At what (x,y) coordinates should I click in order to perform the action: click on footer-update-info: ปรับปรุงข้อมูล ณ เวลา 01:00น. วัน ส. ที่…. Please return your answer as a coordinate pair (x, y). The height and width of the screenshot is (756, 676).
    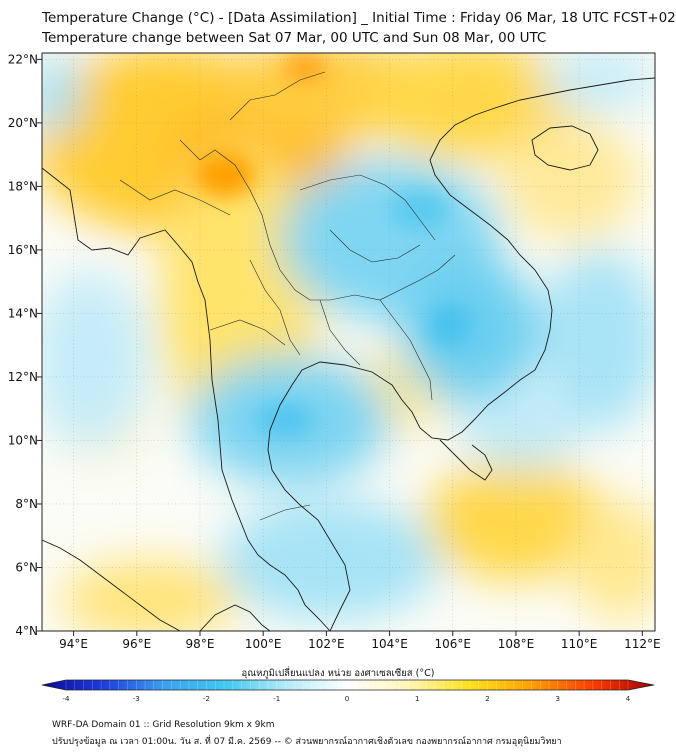
    Looking at the image, I should click on (307, 742).